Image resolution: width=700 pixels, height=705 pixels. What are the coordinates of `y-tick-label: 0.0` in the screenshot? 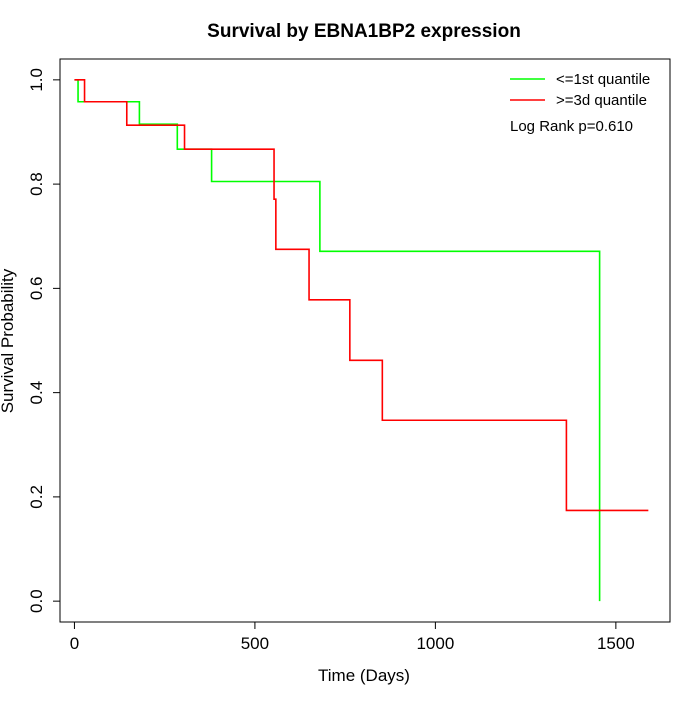 It's located at (36, 601).